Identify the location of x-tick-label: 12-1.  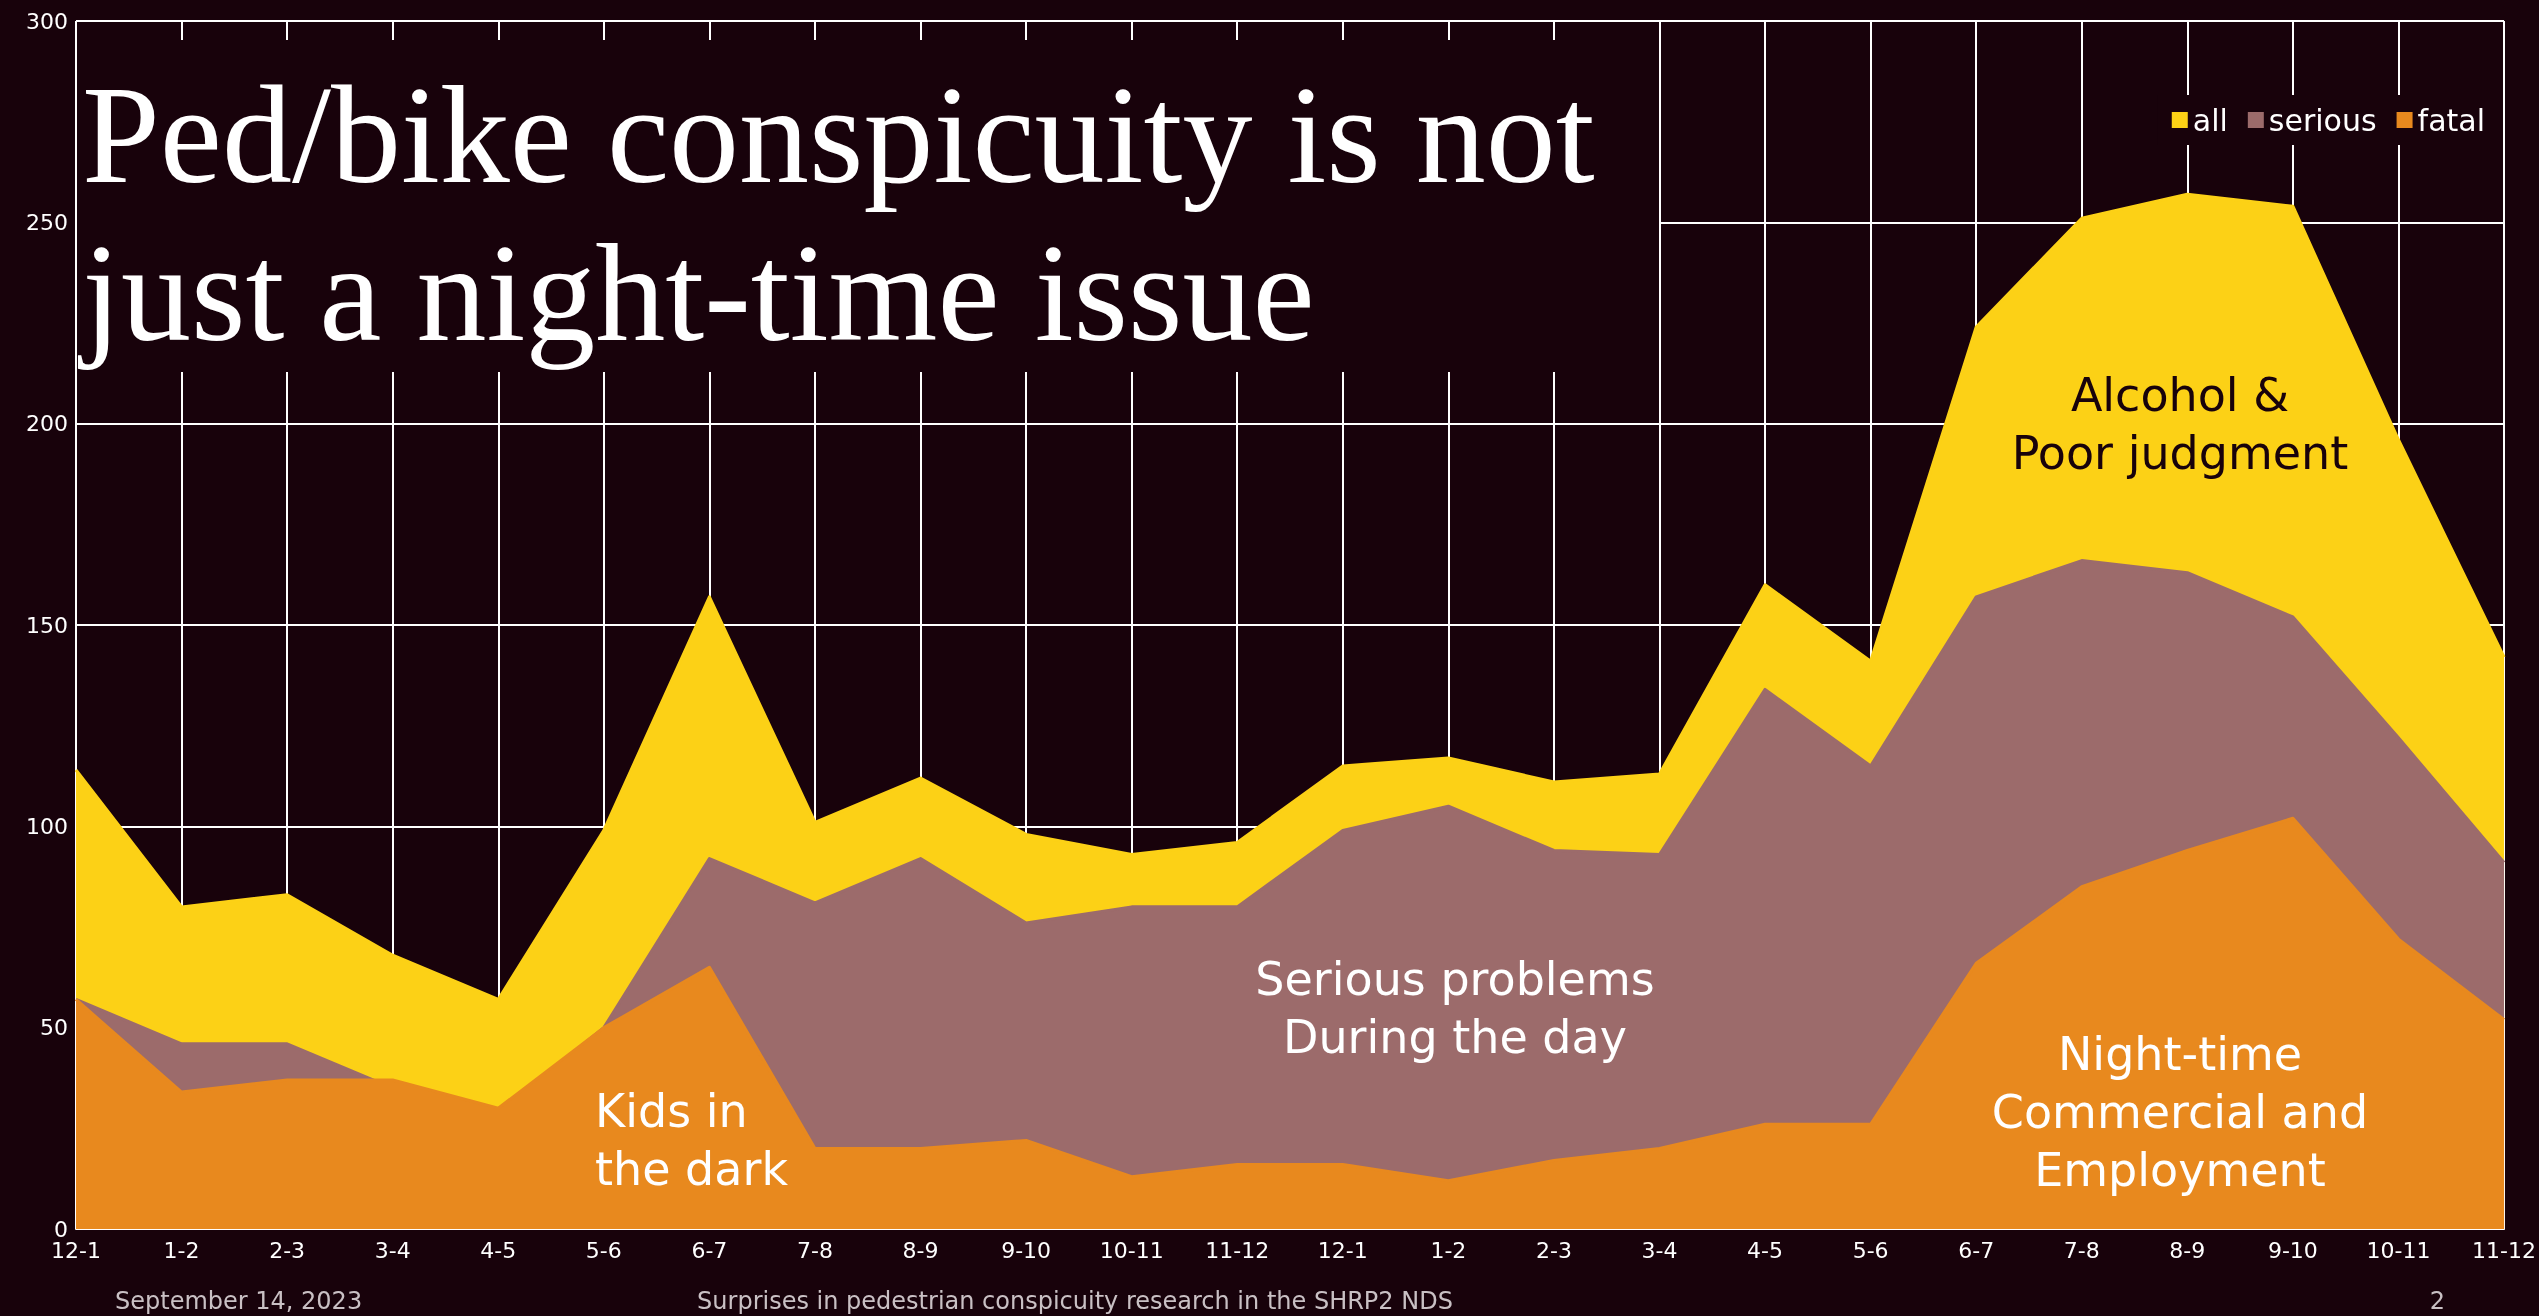
(1342, 1250).